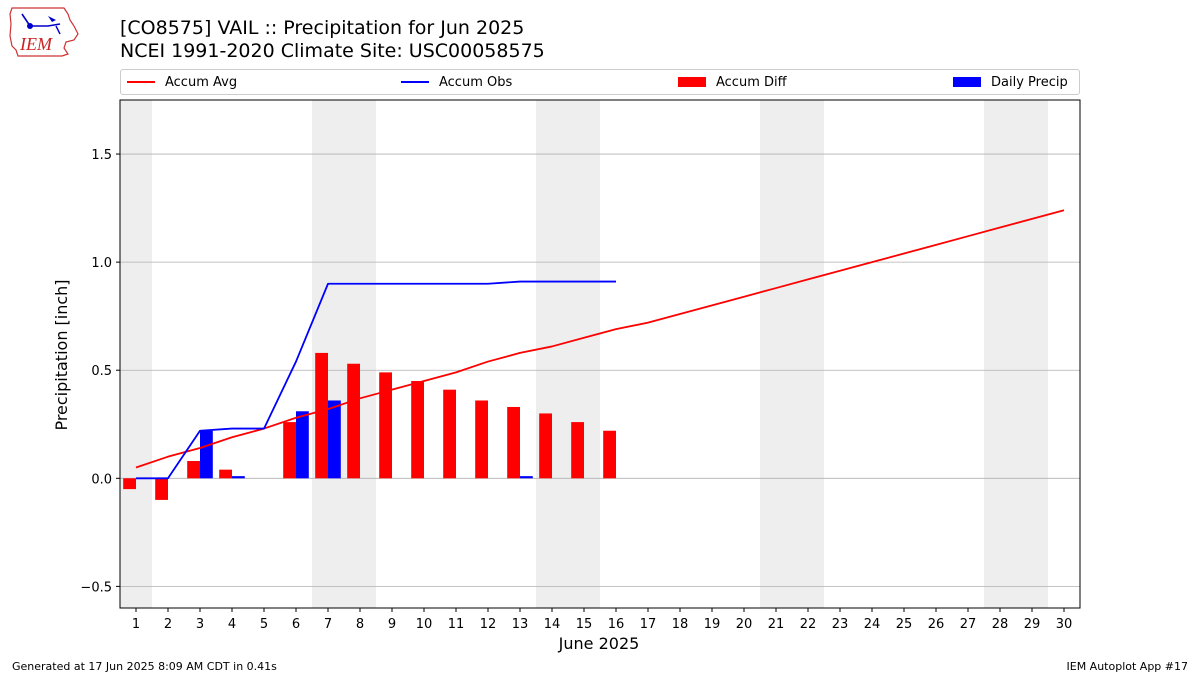 The width and height of the screenshot is (1200, 675). Describe the element at coordinates (415, 82) in the screenshot. I see `legend-swatch-accum-obs` at that location.